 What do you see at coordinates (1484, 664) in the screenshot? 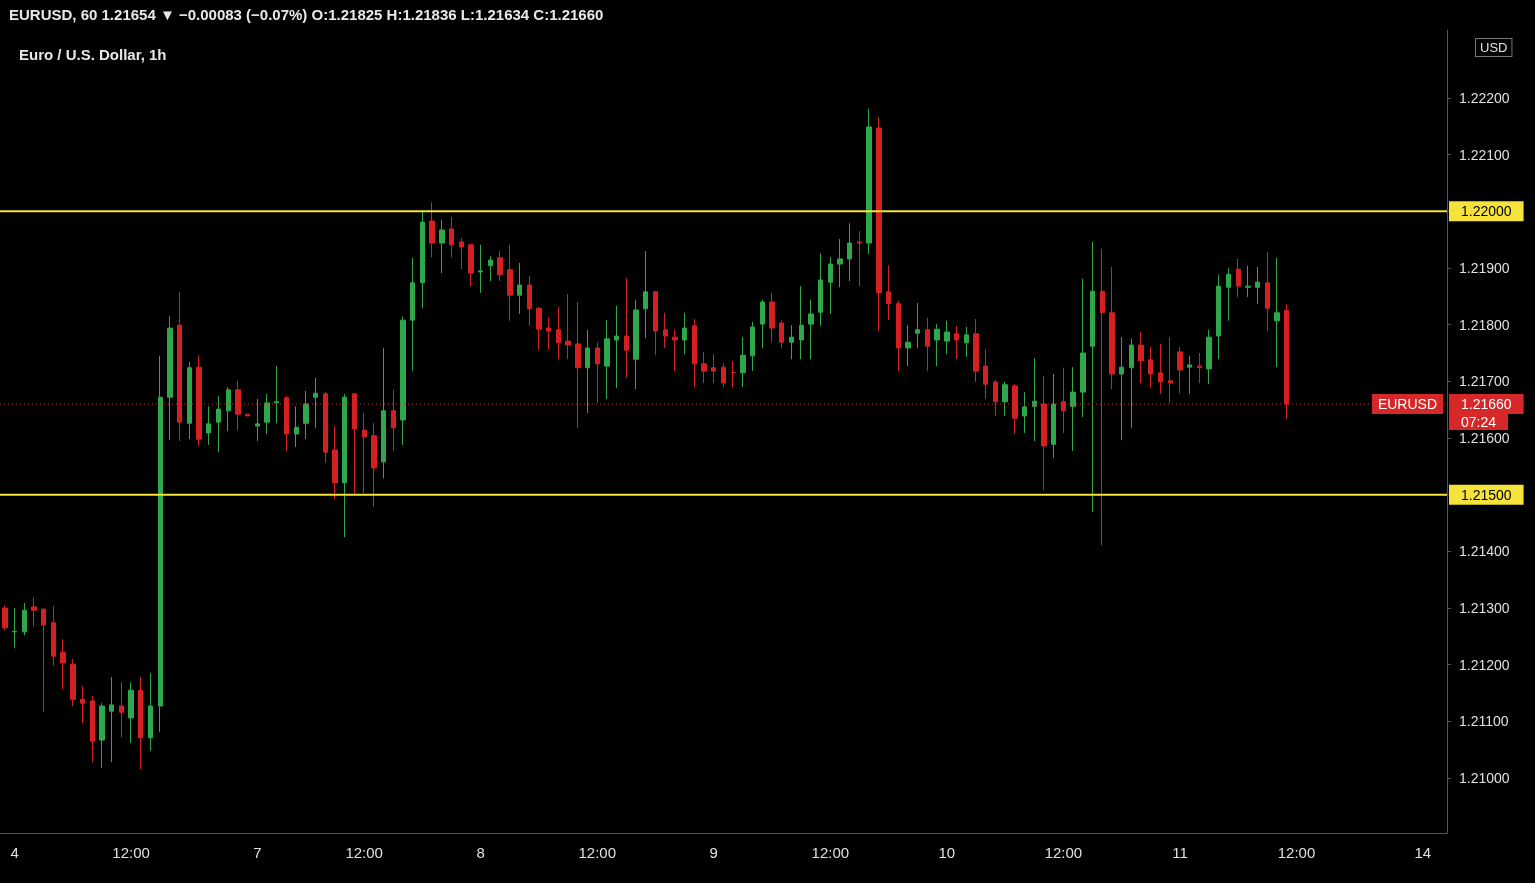
I see `y-tick-label: 1.21200` at bounding box center [1484, 664].